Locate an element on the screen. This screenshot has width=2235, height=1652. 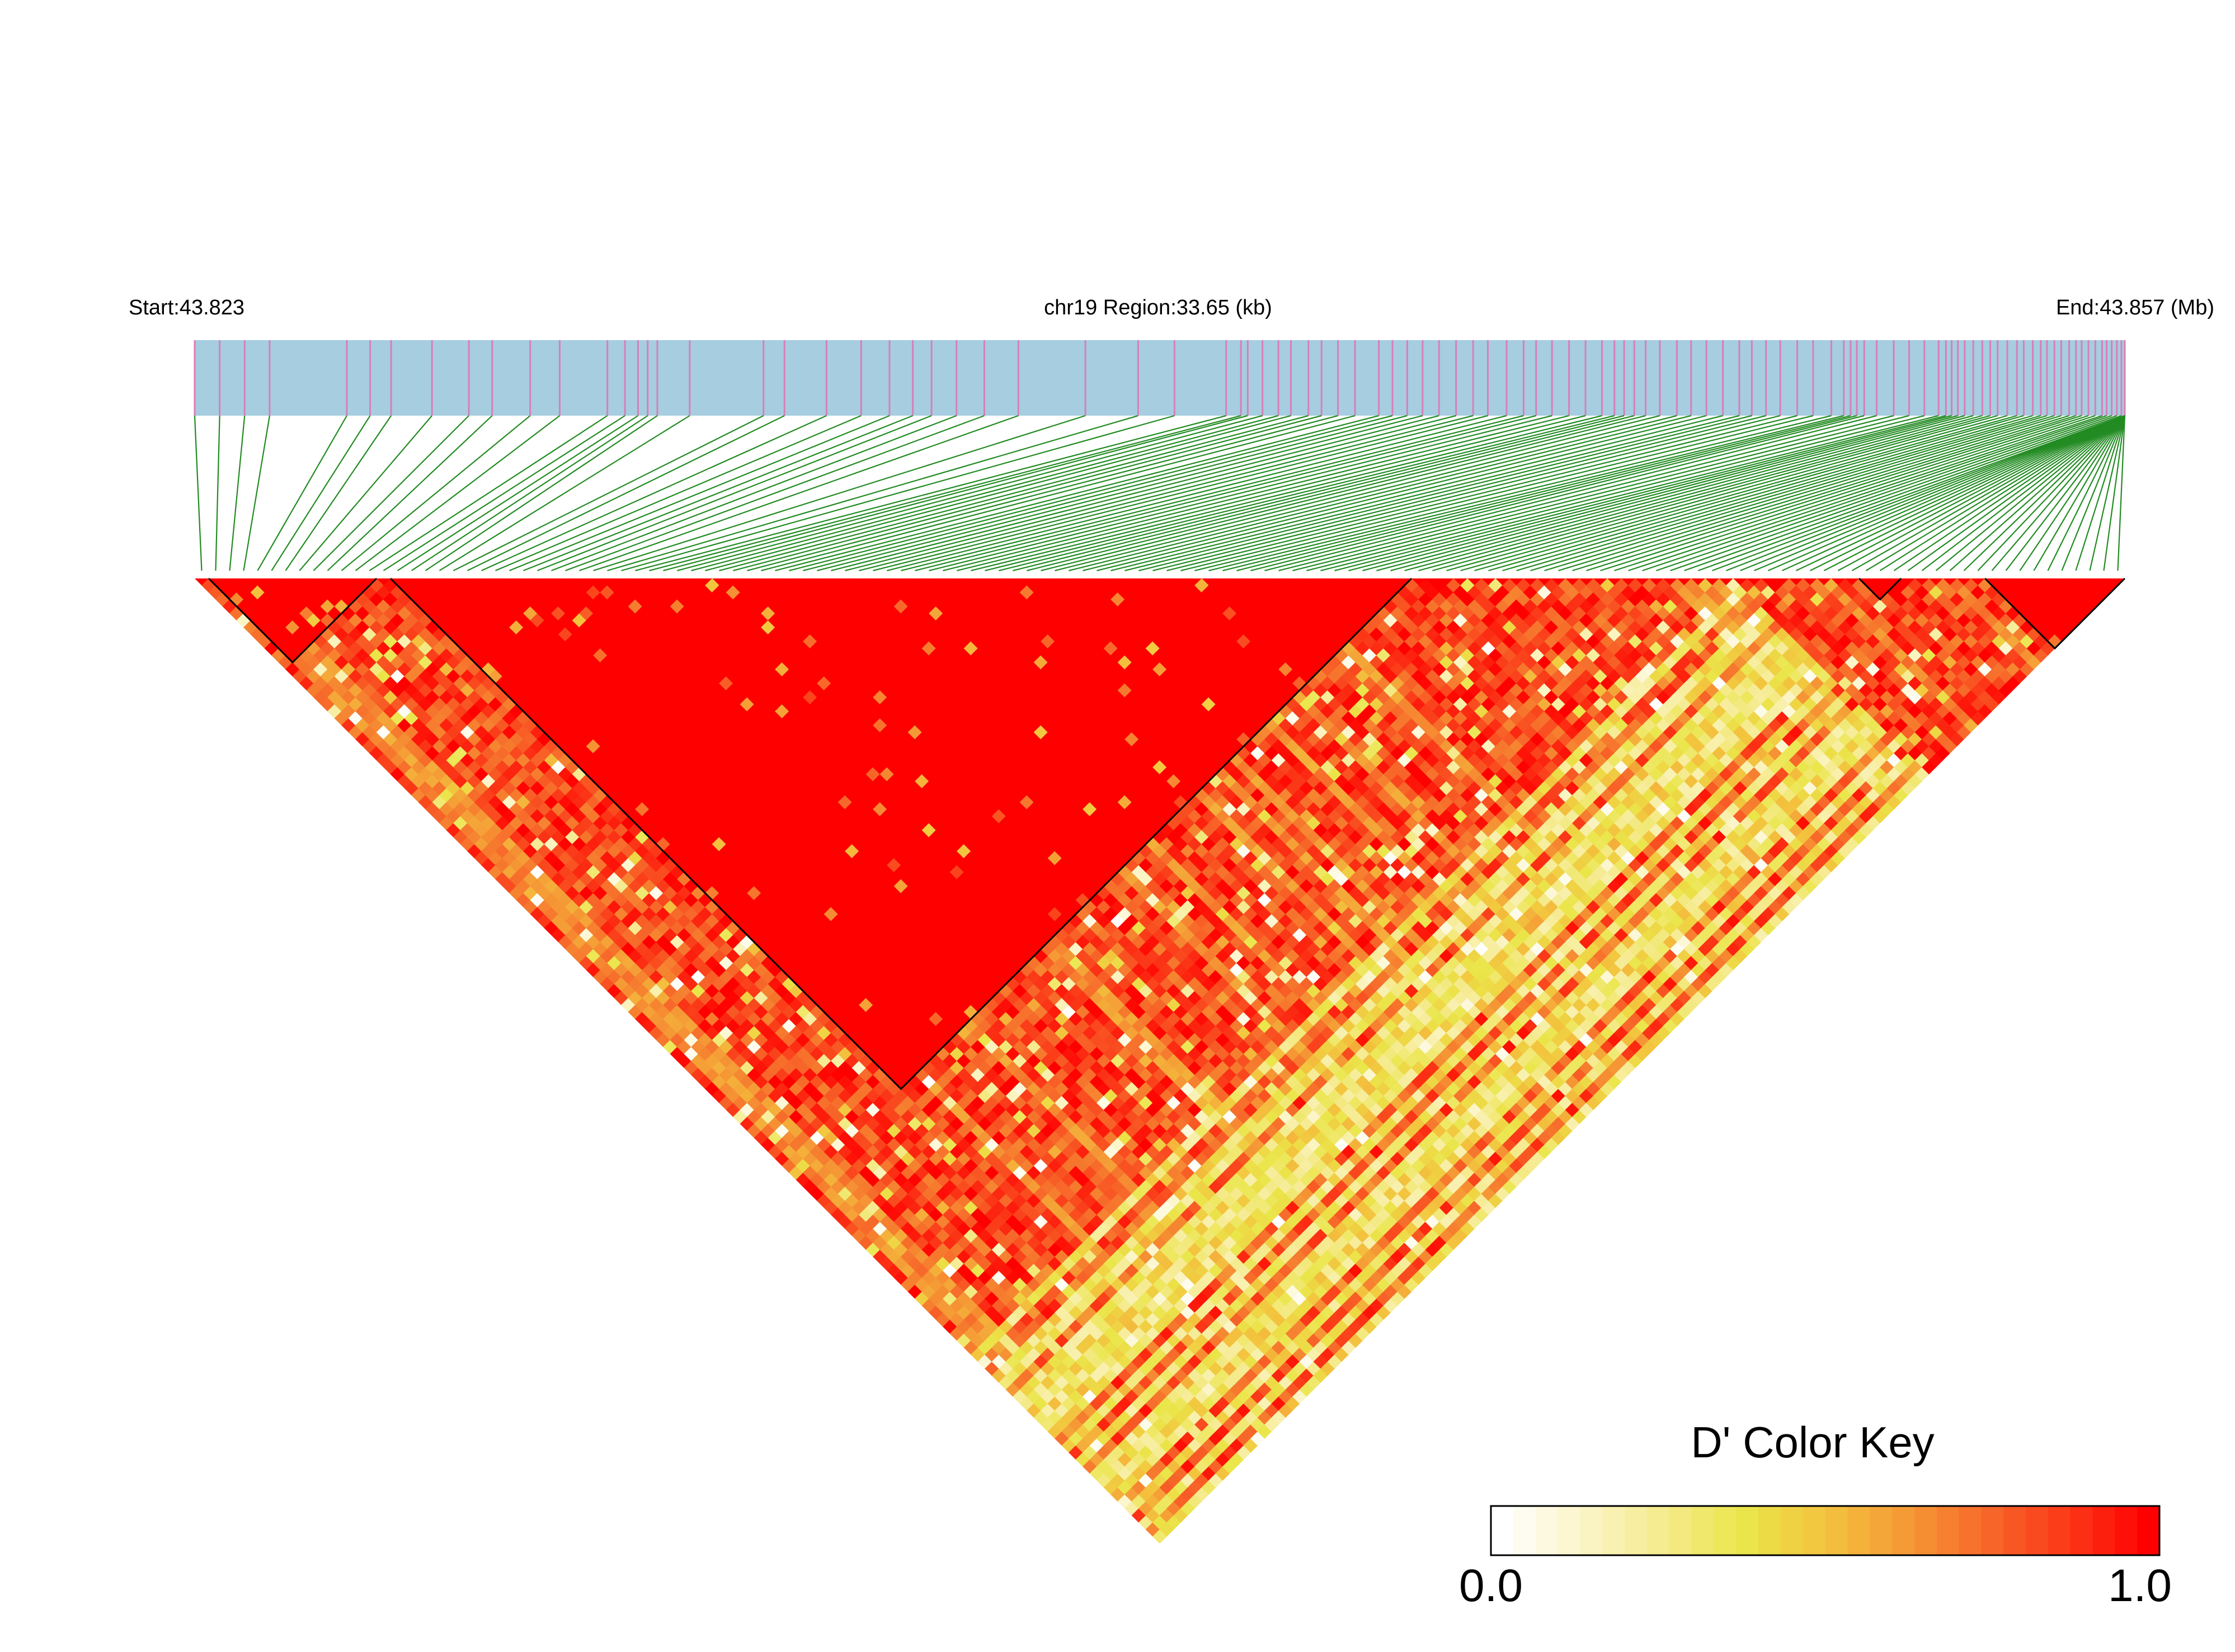
snp-markers is located at coordinates (1160, 582).